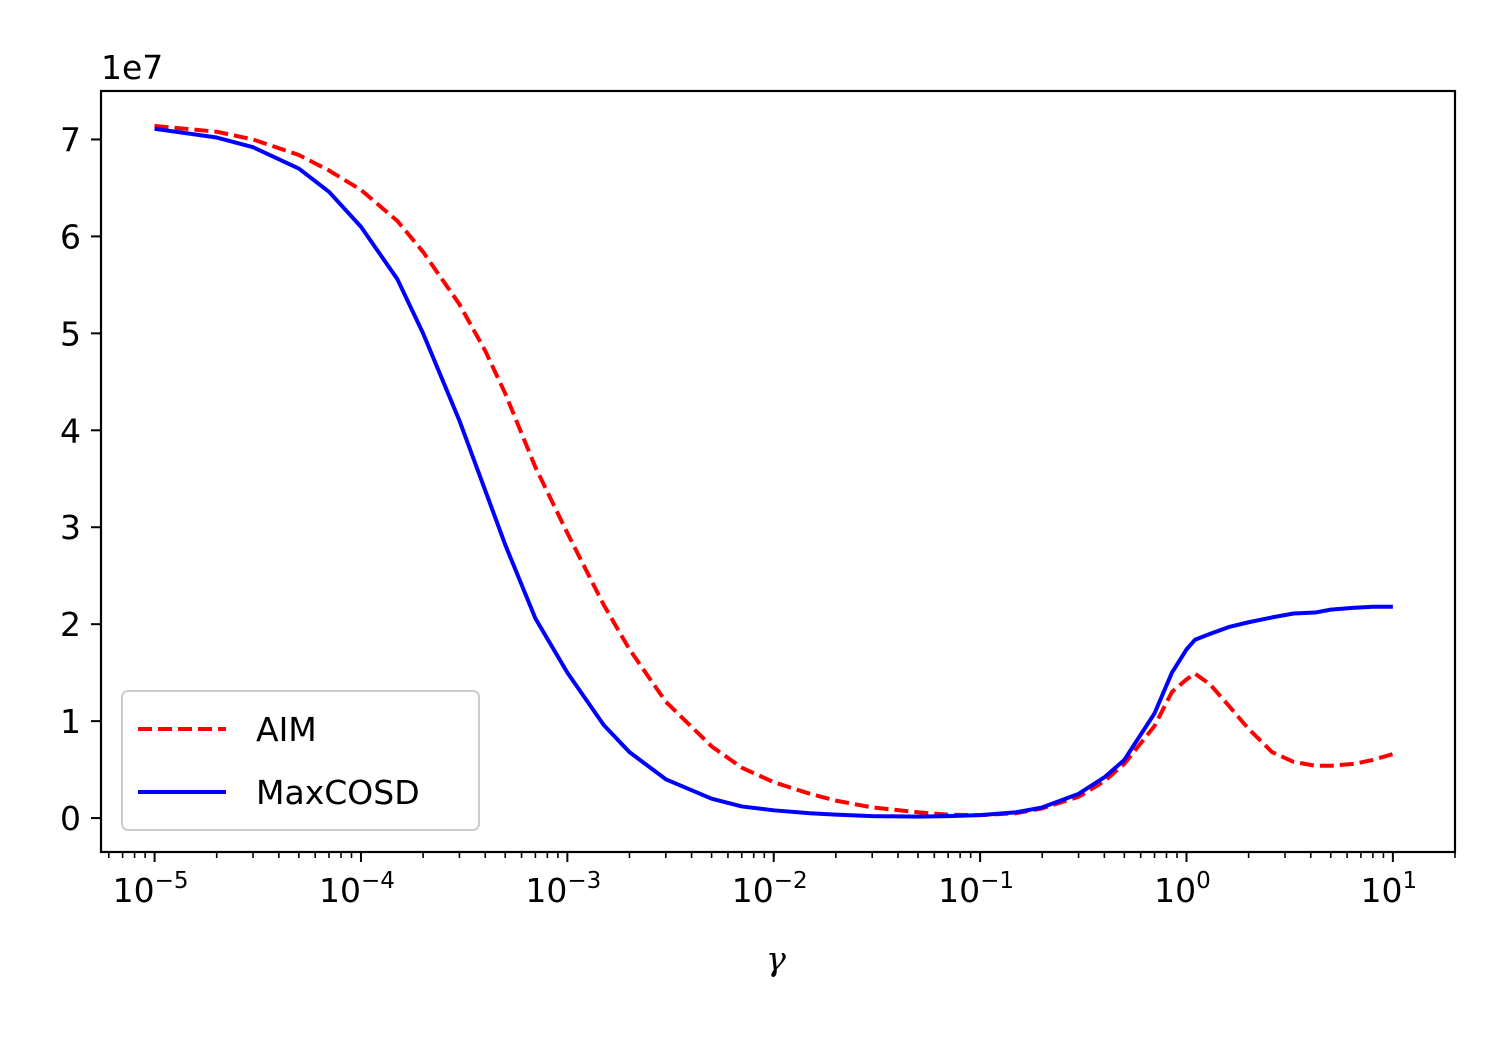  Describe the element at coordinates (172, 881) in the screenshot. I see `x-tick-label-exponent: −5` at that location.